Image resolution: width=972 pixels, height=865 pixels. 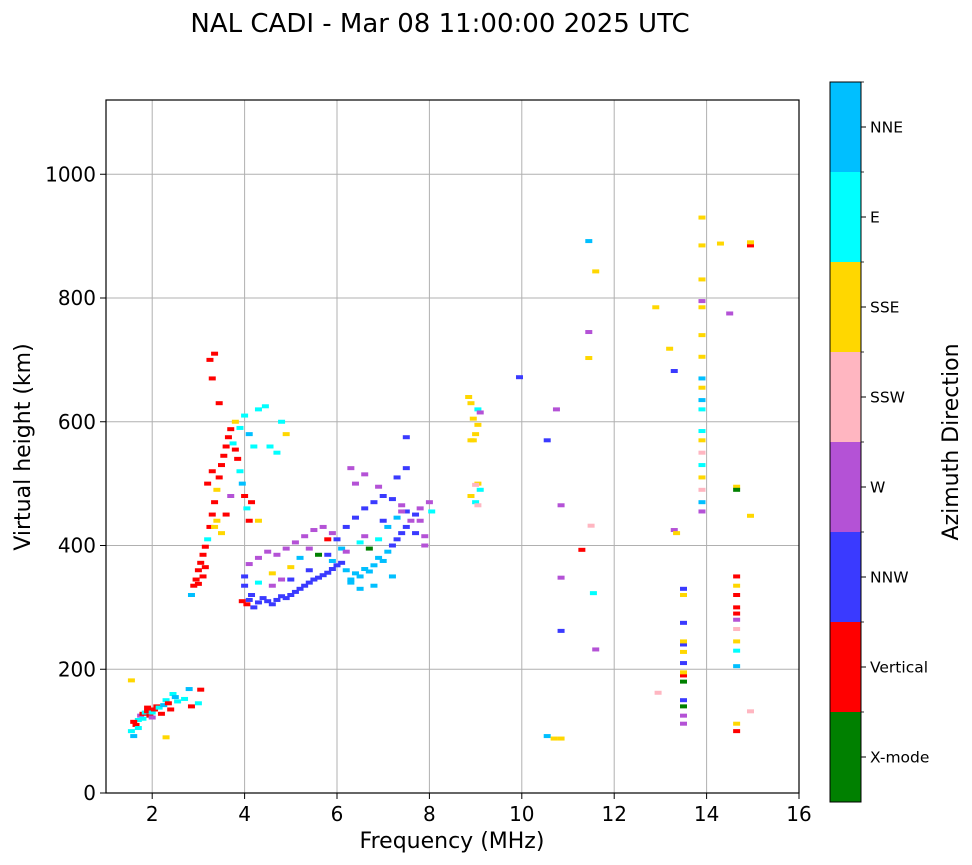 What do you see at coordinates (70, 174) in the screenshot?
I see `y-tick-label: 1000` at bounding box center [70, 174].